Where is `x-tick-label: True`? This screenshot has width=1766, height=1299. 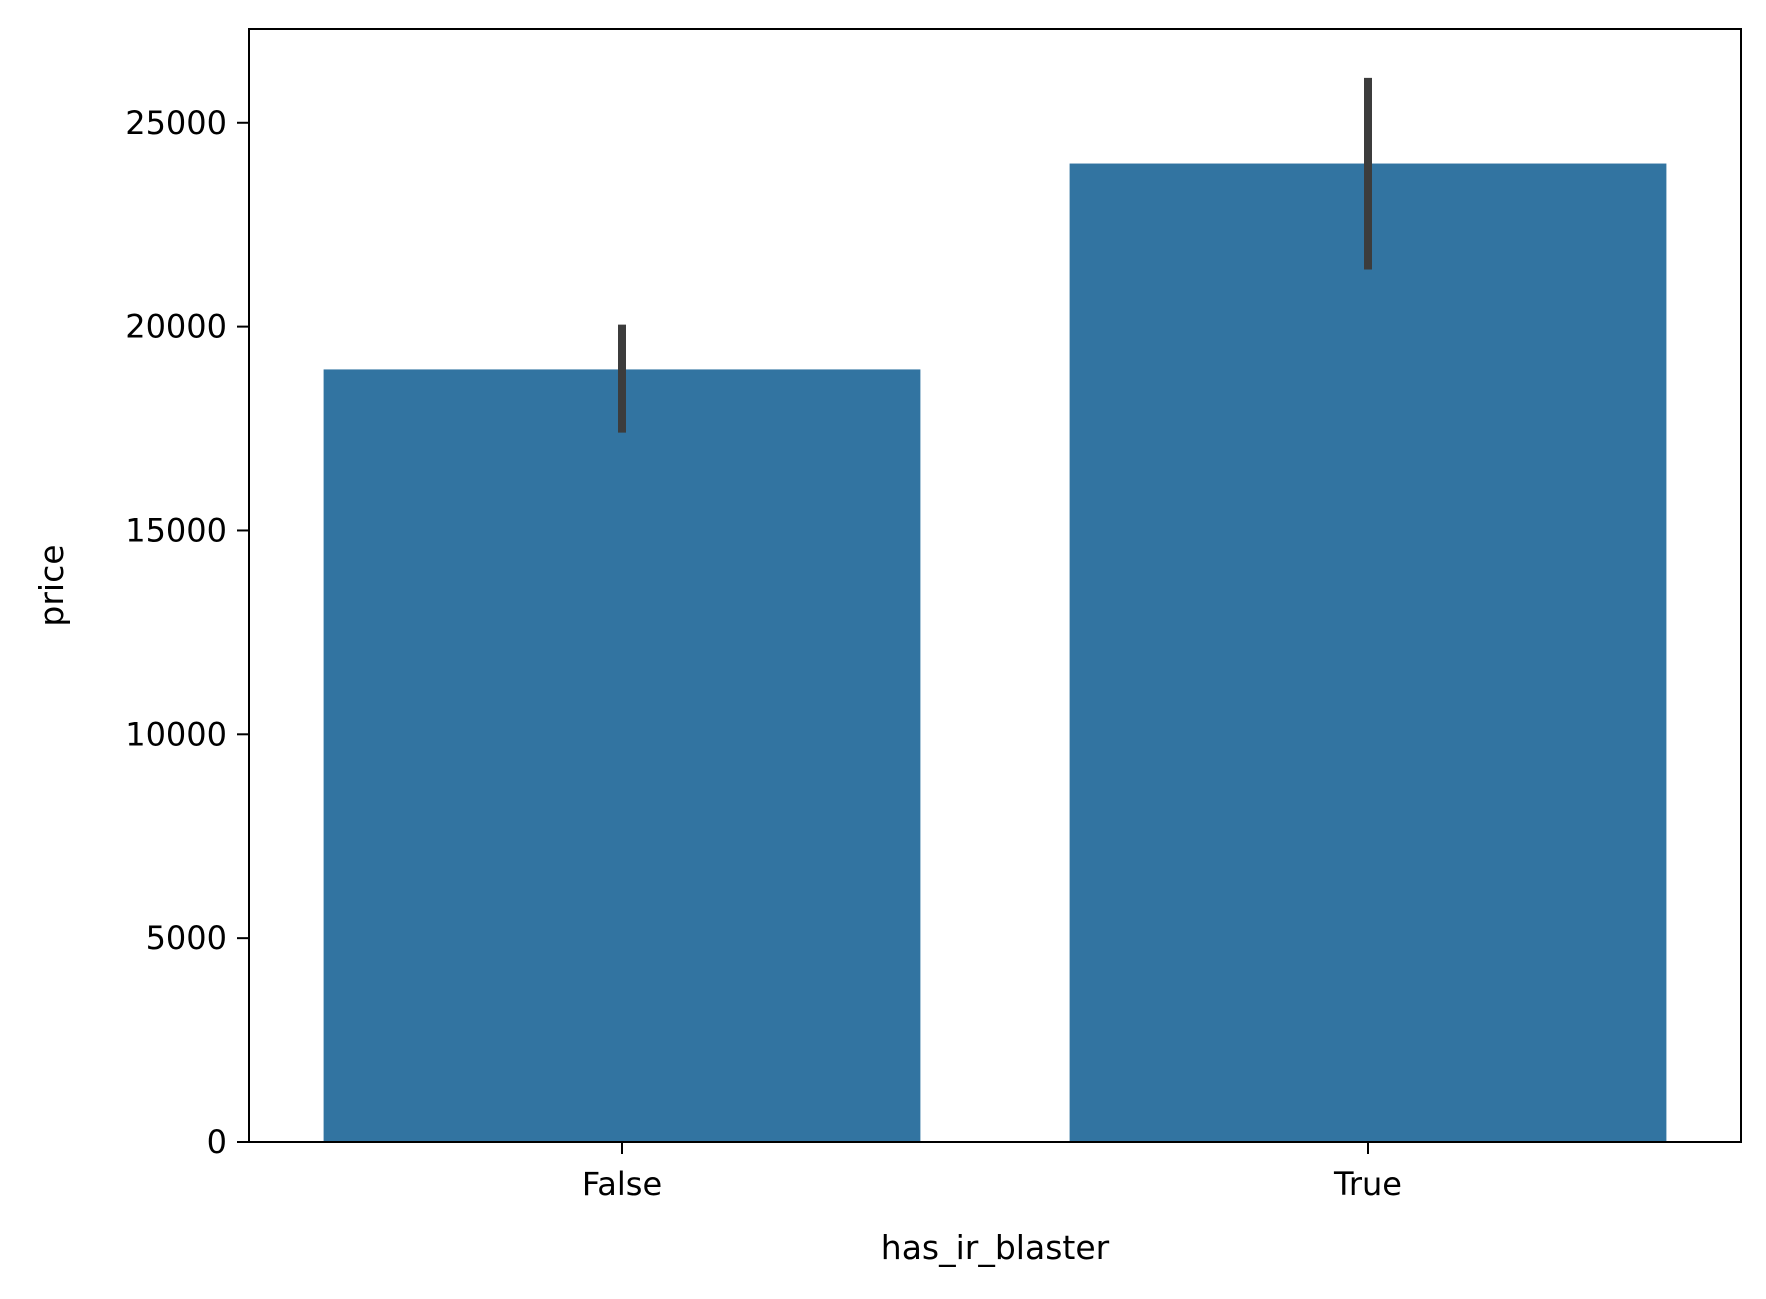
x-tick-label: True is located at coordinates (1367, 1184).